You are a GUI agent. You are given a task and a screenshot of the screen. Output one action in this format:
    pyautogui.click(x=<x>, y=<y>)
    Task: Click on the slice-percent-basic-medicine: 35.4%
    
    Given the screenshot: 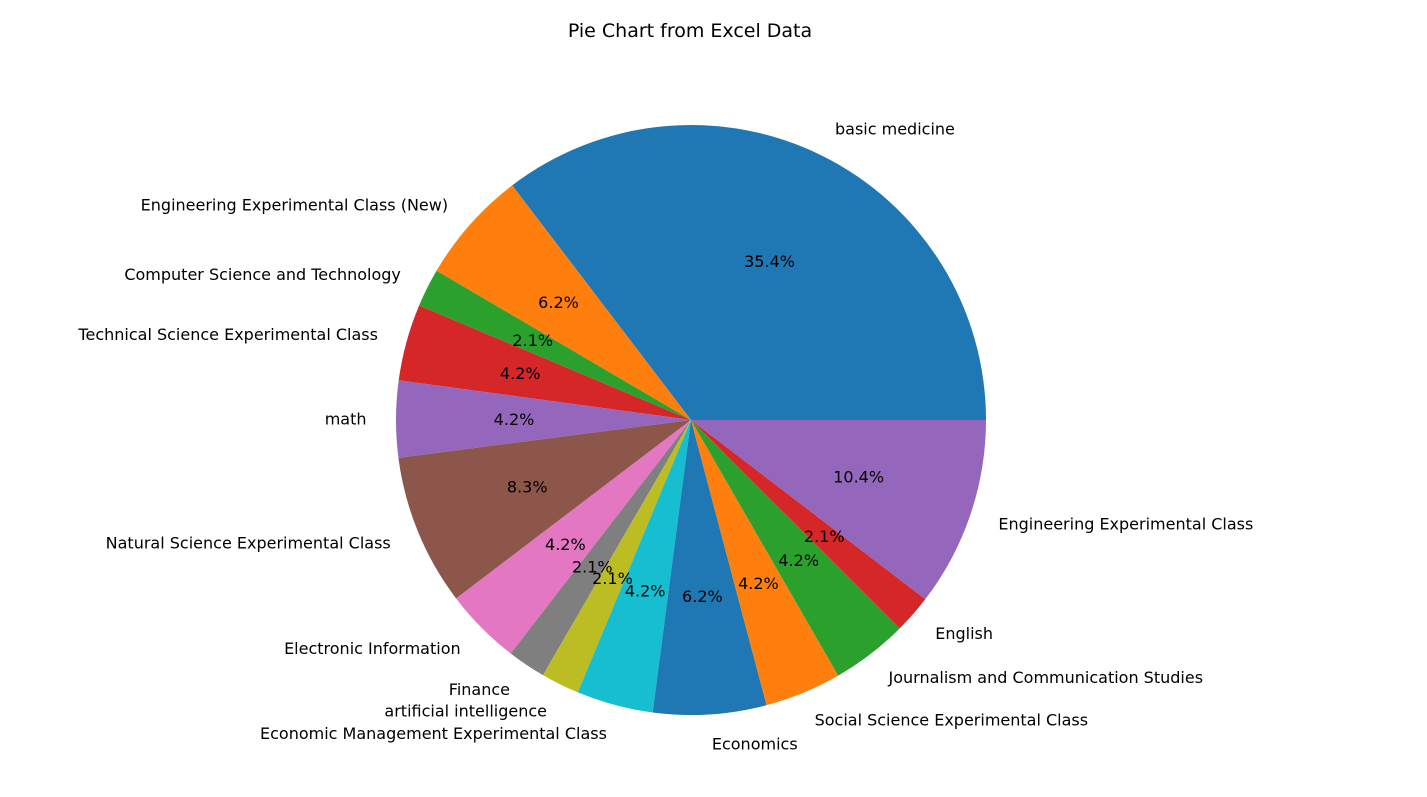 What is the action you would take?
    pyautogui.click(x=769, y=261)
    